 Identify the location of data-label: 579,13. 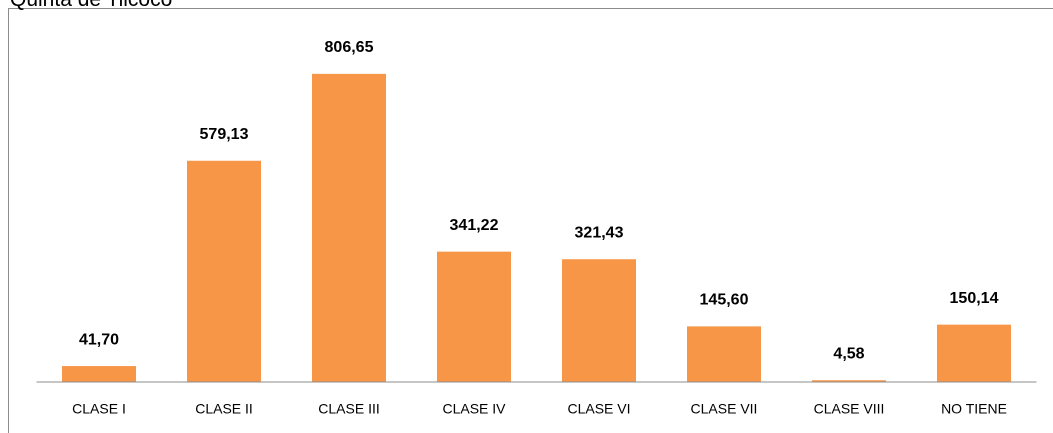
(224, 134).